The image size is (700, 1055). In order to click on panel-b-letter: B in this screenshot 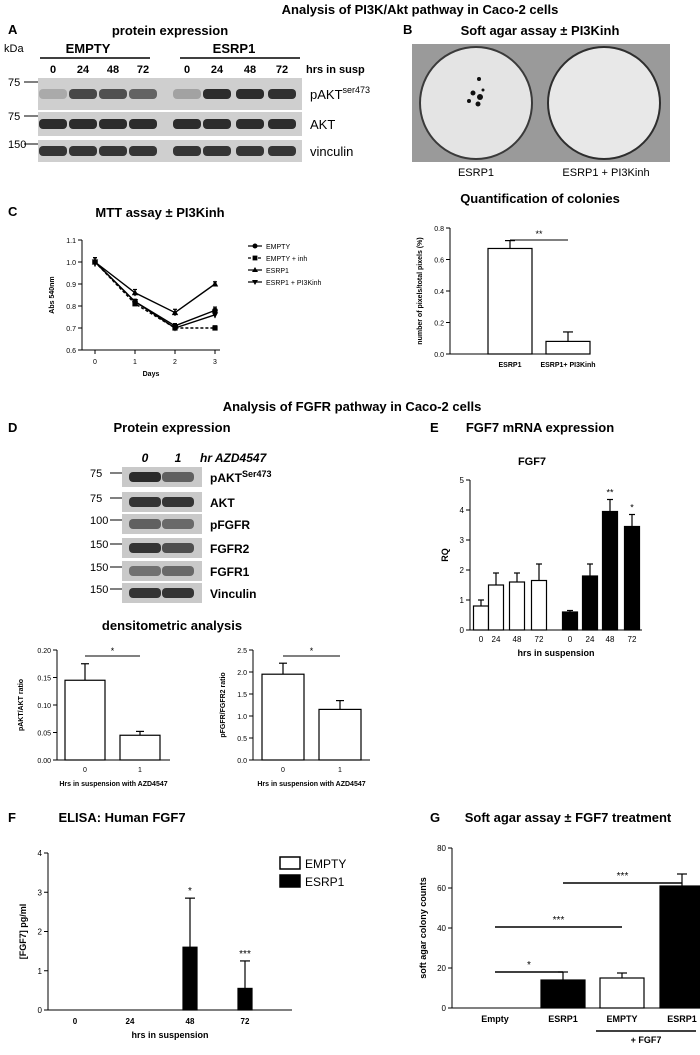, I will do `click(407, 29)`.